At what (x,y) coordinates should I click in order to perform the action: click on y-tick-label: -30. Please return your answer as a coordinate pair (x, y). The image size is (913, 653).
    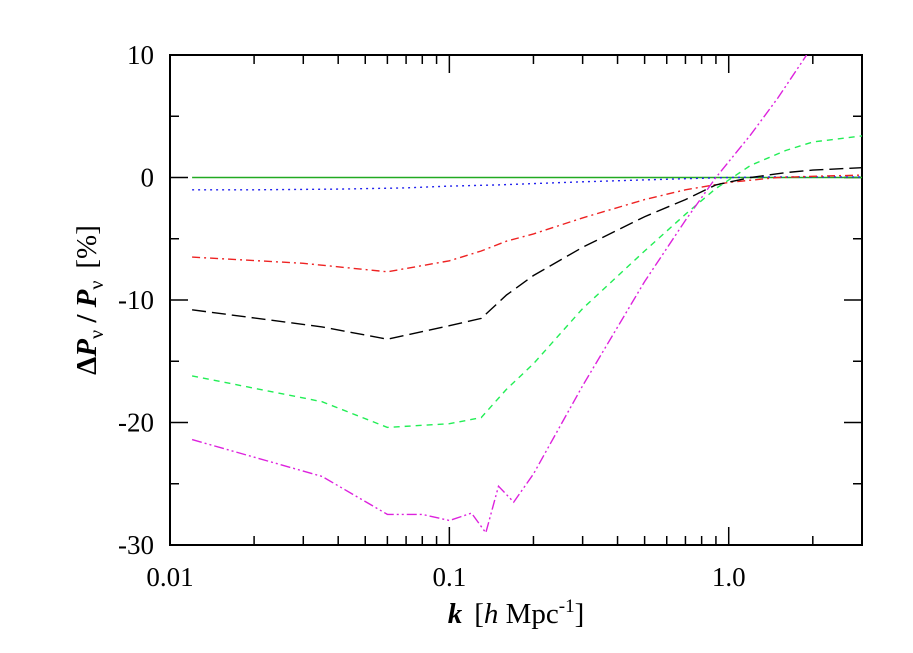
    Looking at the image, I should click on (136, 545).